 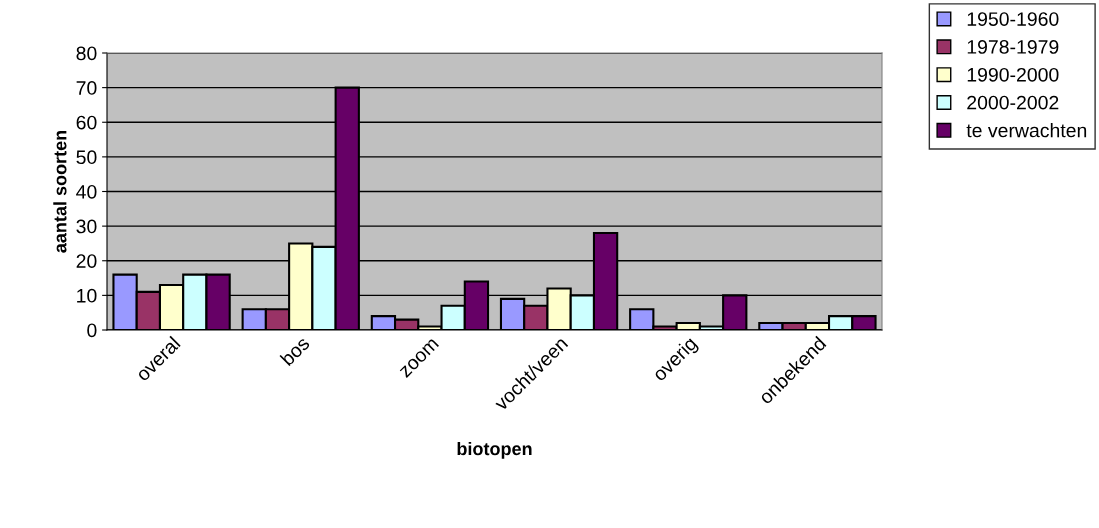 I want to click on y-tick-label: 80, so click(x=86, y=53).